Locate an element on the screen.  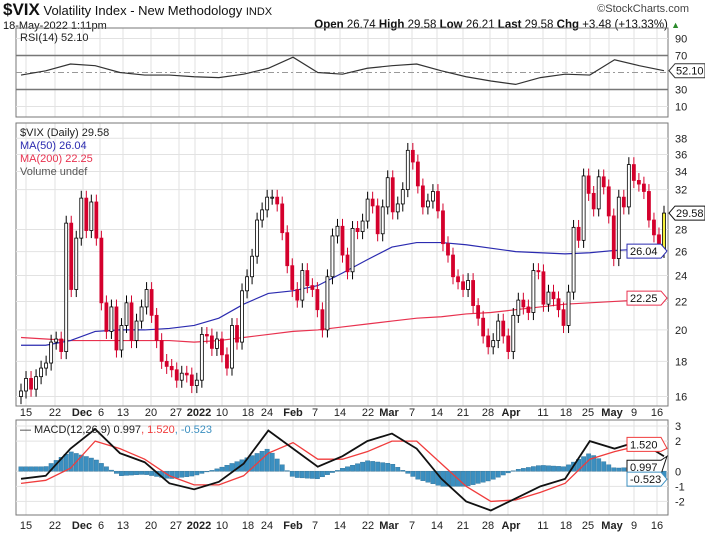
x-axis-label: 22 is located at coordinates (55, 413).